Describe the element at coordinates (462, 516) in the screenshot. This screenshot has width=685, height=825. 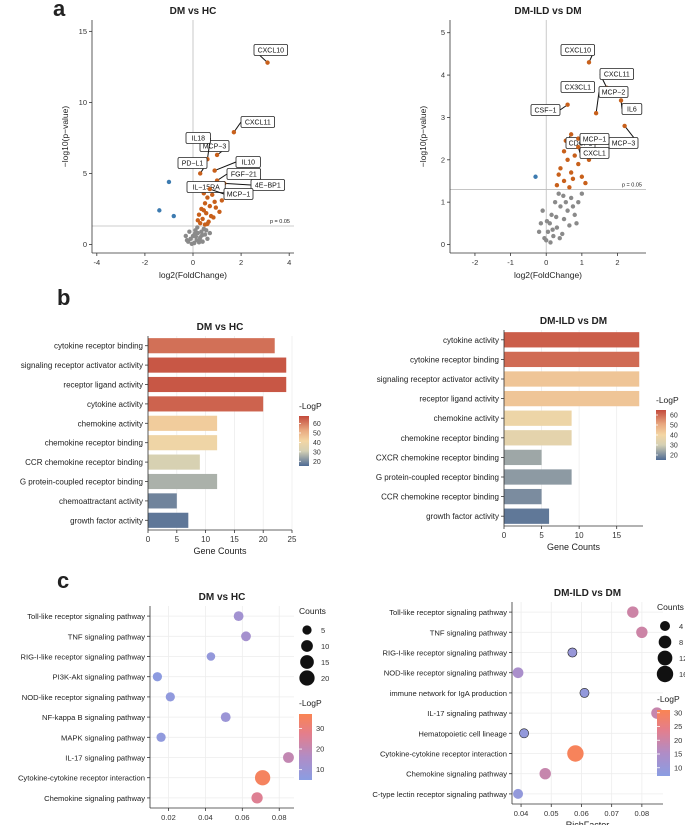
I see `category-label: growth factor activity` at that location.